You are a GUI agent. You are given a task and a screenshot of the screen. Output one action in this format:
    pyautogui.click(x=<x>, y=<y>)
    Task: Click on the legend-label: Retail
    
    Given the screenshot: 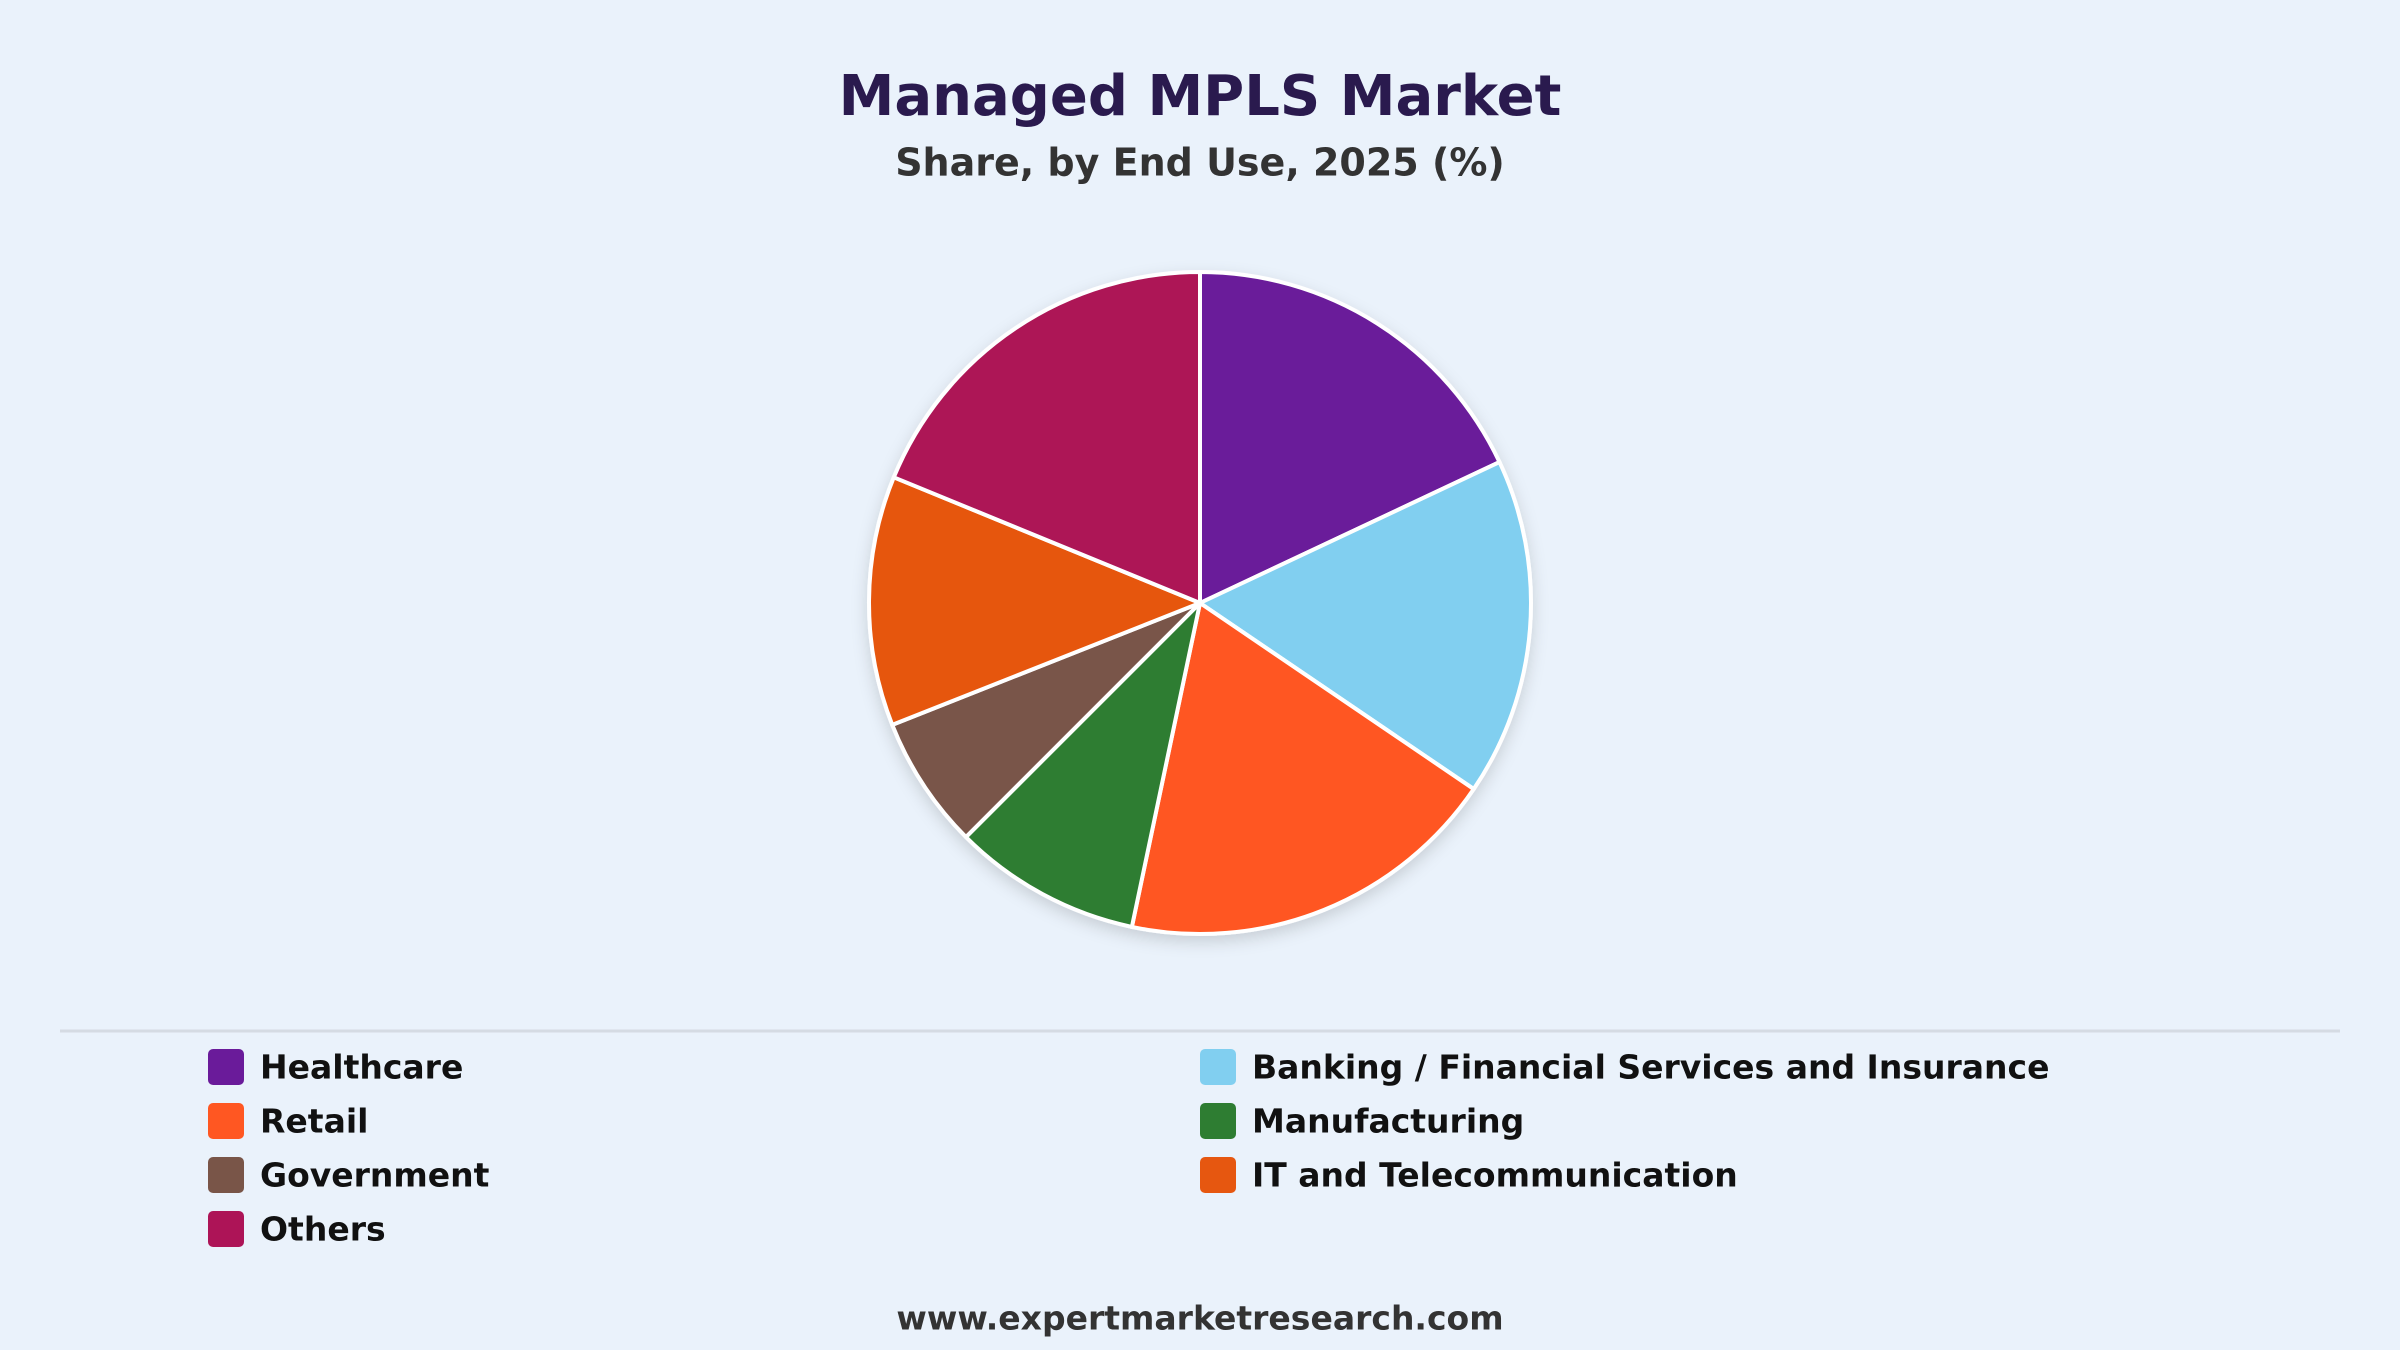 What is the action you would take?
    pyautogui.click(x=314, y=1121)
    